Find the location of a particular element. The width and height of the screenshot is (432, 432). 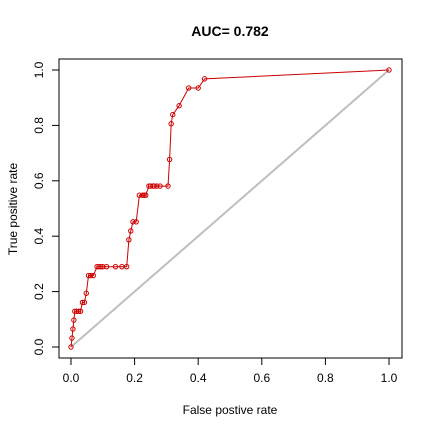

x-axis-label: False postive rate is located at coordinates (230, 410).